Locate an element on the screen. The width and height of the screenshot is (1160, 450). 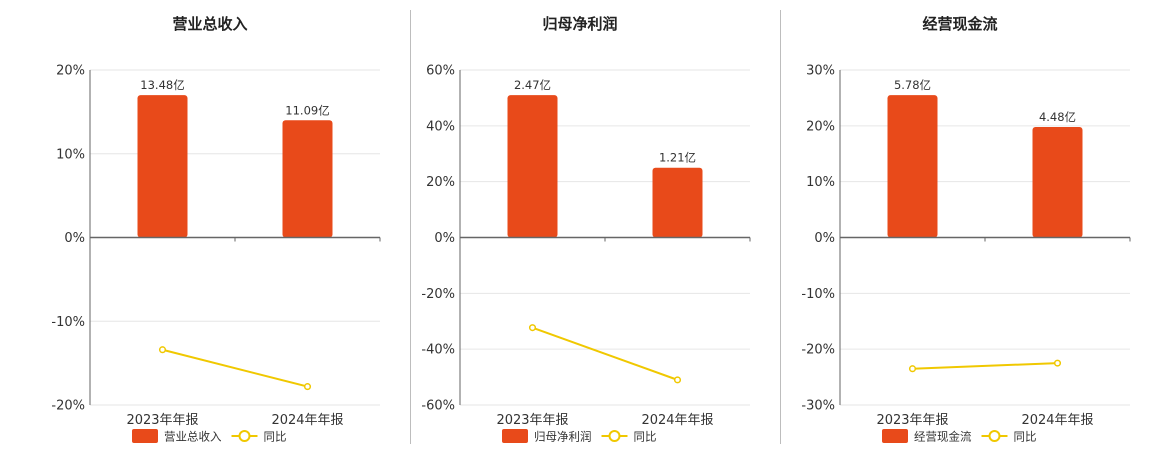
y-tick-label: 30% is located at coordinates (820, 71).